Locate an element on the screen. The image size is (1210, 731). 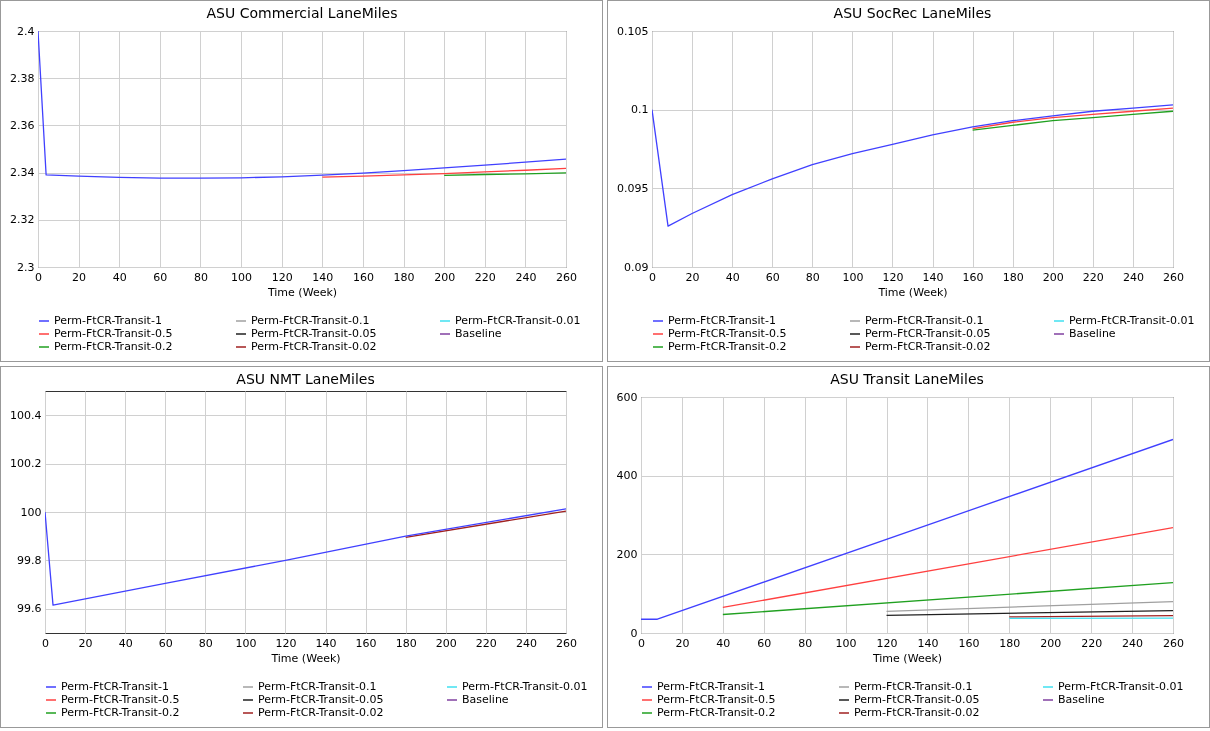
y-tick-label: 0.095 is located at coordinates (633, 188).